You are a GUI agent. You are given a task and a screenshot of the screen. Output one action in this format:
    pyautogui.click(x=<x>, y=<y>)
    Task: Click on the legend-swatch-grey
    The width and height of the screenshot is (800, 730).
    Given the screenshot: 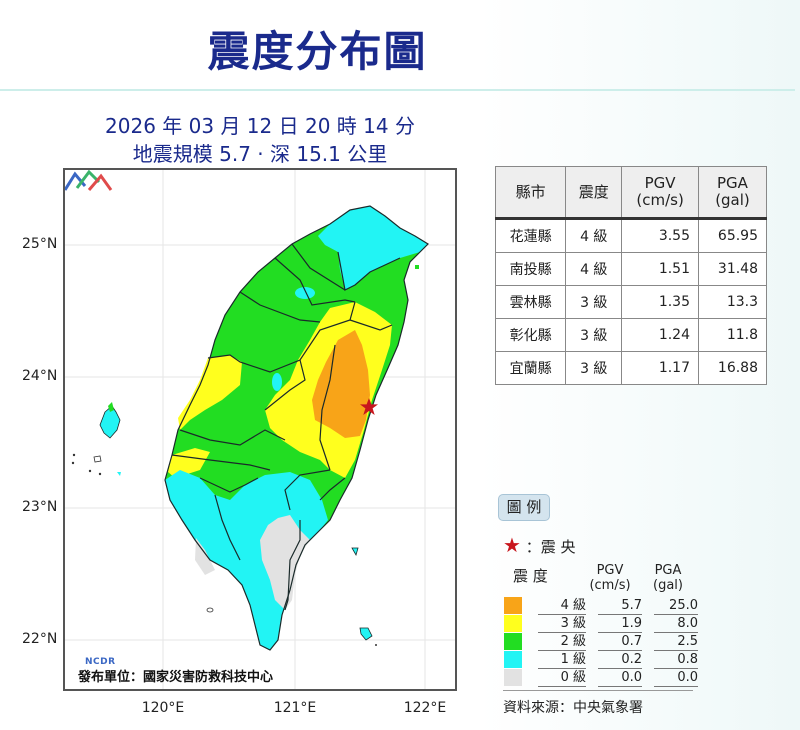 What is the action you would take?
    pyautogui.click(x=513, y=677)
    